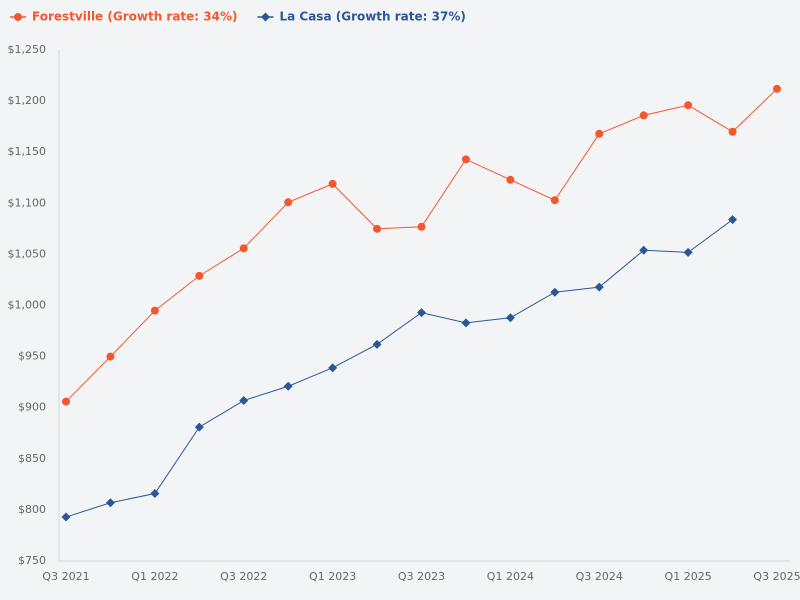 This screenshot has width=800, height=600. Describe the element at coordinates (27, 49) in the screenshot. I see `y-tick-label: $1,250` at that location.